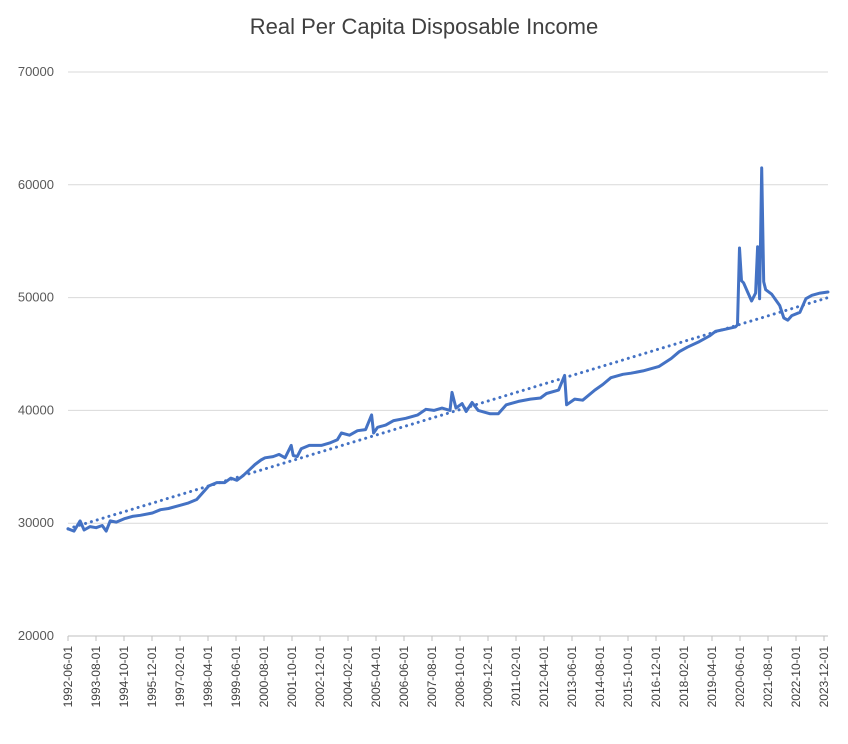  Describe the element at coordinates (740, 677) in the screenshot. I see `x-tick-label: 2020-06-01` at that location.